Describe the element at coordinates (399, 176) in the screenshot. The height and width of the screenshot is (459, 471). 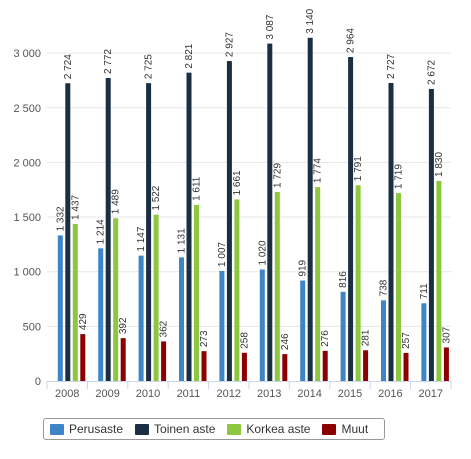
I see `data-label: 1 719` at that location.